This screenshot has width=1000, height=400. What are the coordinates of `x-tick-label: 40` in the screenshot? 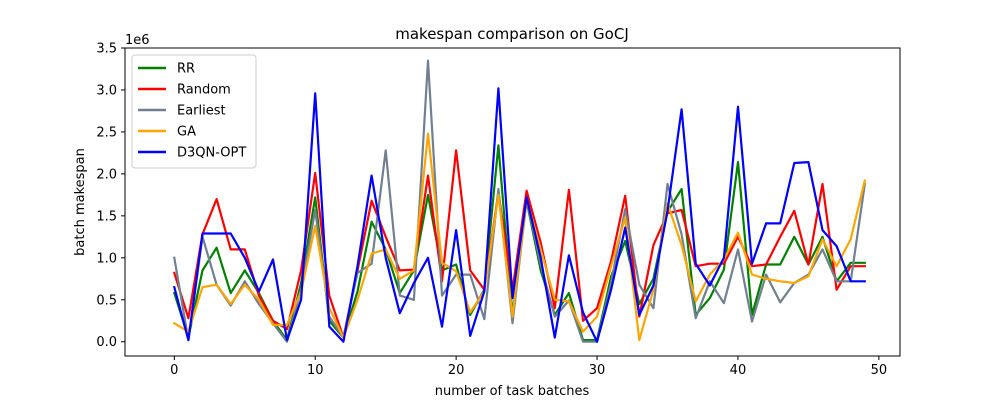 It's located at (738, 370).